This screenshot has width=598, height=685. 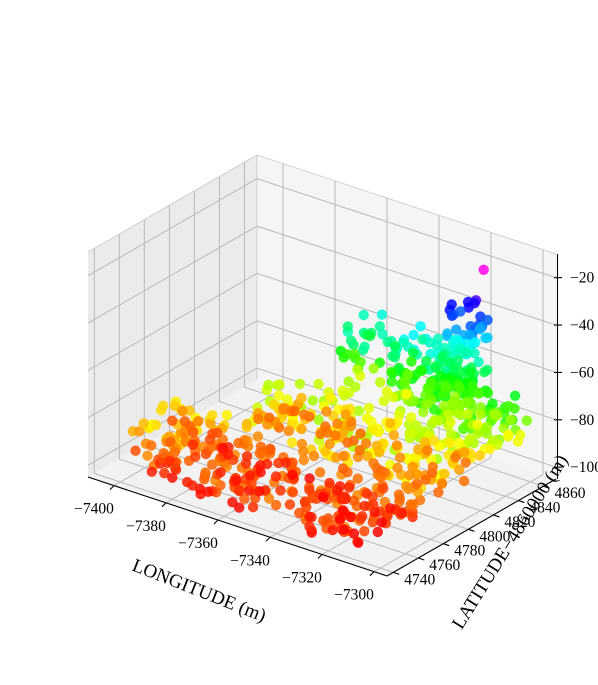 I want to click on z-tick-label: −100, so click(x=584, y=467).